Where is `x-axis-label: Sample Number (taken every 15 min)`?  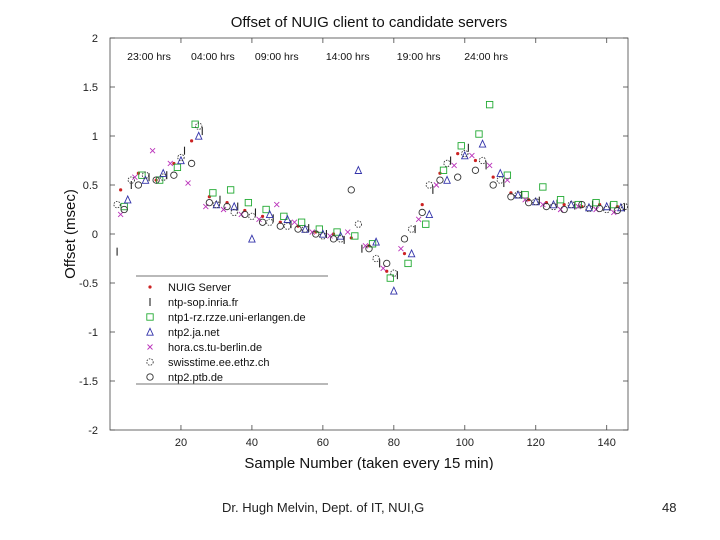 x-axis-label: Sample Number (taken every 15 min) is located at coordinates (368, 462).